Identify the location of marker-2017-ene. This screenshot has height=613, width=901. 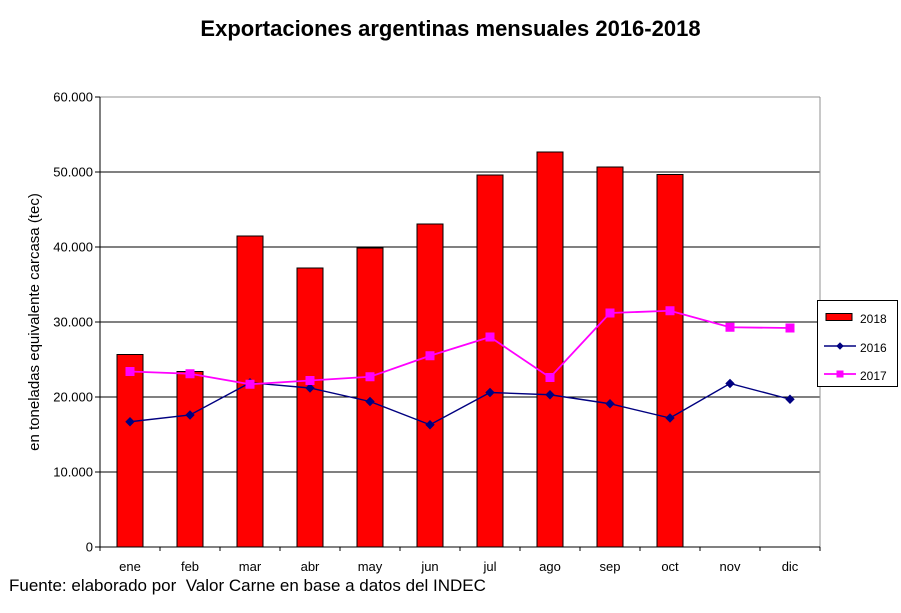
(130, 371).